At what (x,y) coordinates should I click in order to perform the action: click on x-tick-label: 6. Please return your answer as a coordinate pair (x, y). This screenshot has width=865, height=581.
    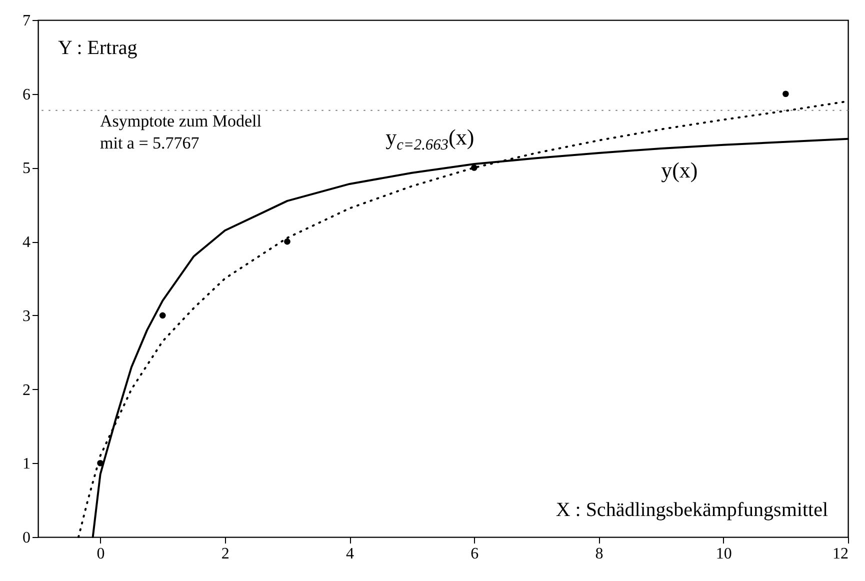
    Looking at the image, I should click on (474, 554).